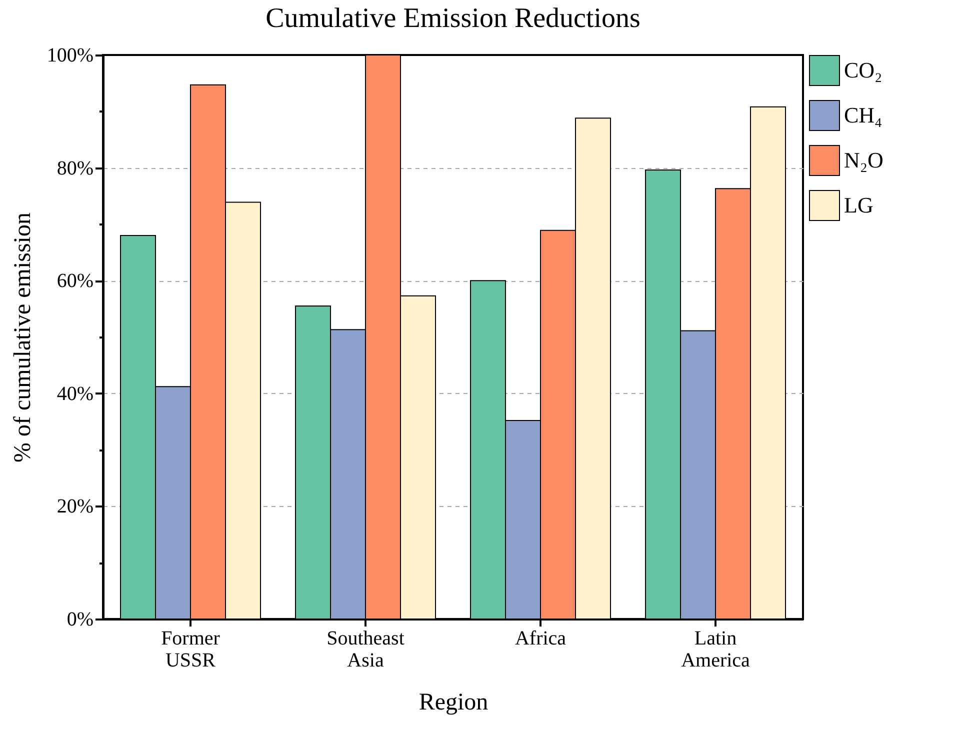  What do you see at coordinates (23, 337) in the screenshot?
I see `y-axis-title: % of cumulative emission` at bounding box center [23, 337].